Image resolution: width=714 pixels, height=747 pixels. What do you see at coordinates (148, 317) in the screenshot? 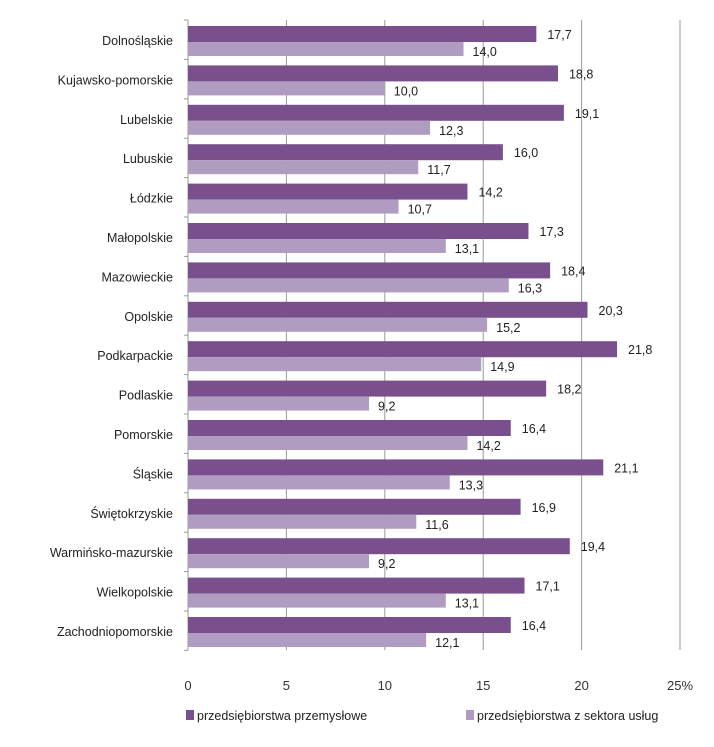
I see `category-label: Opolskie` at bounding box center [148, 317].